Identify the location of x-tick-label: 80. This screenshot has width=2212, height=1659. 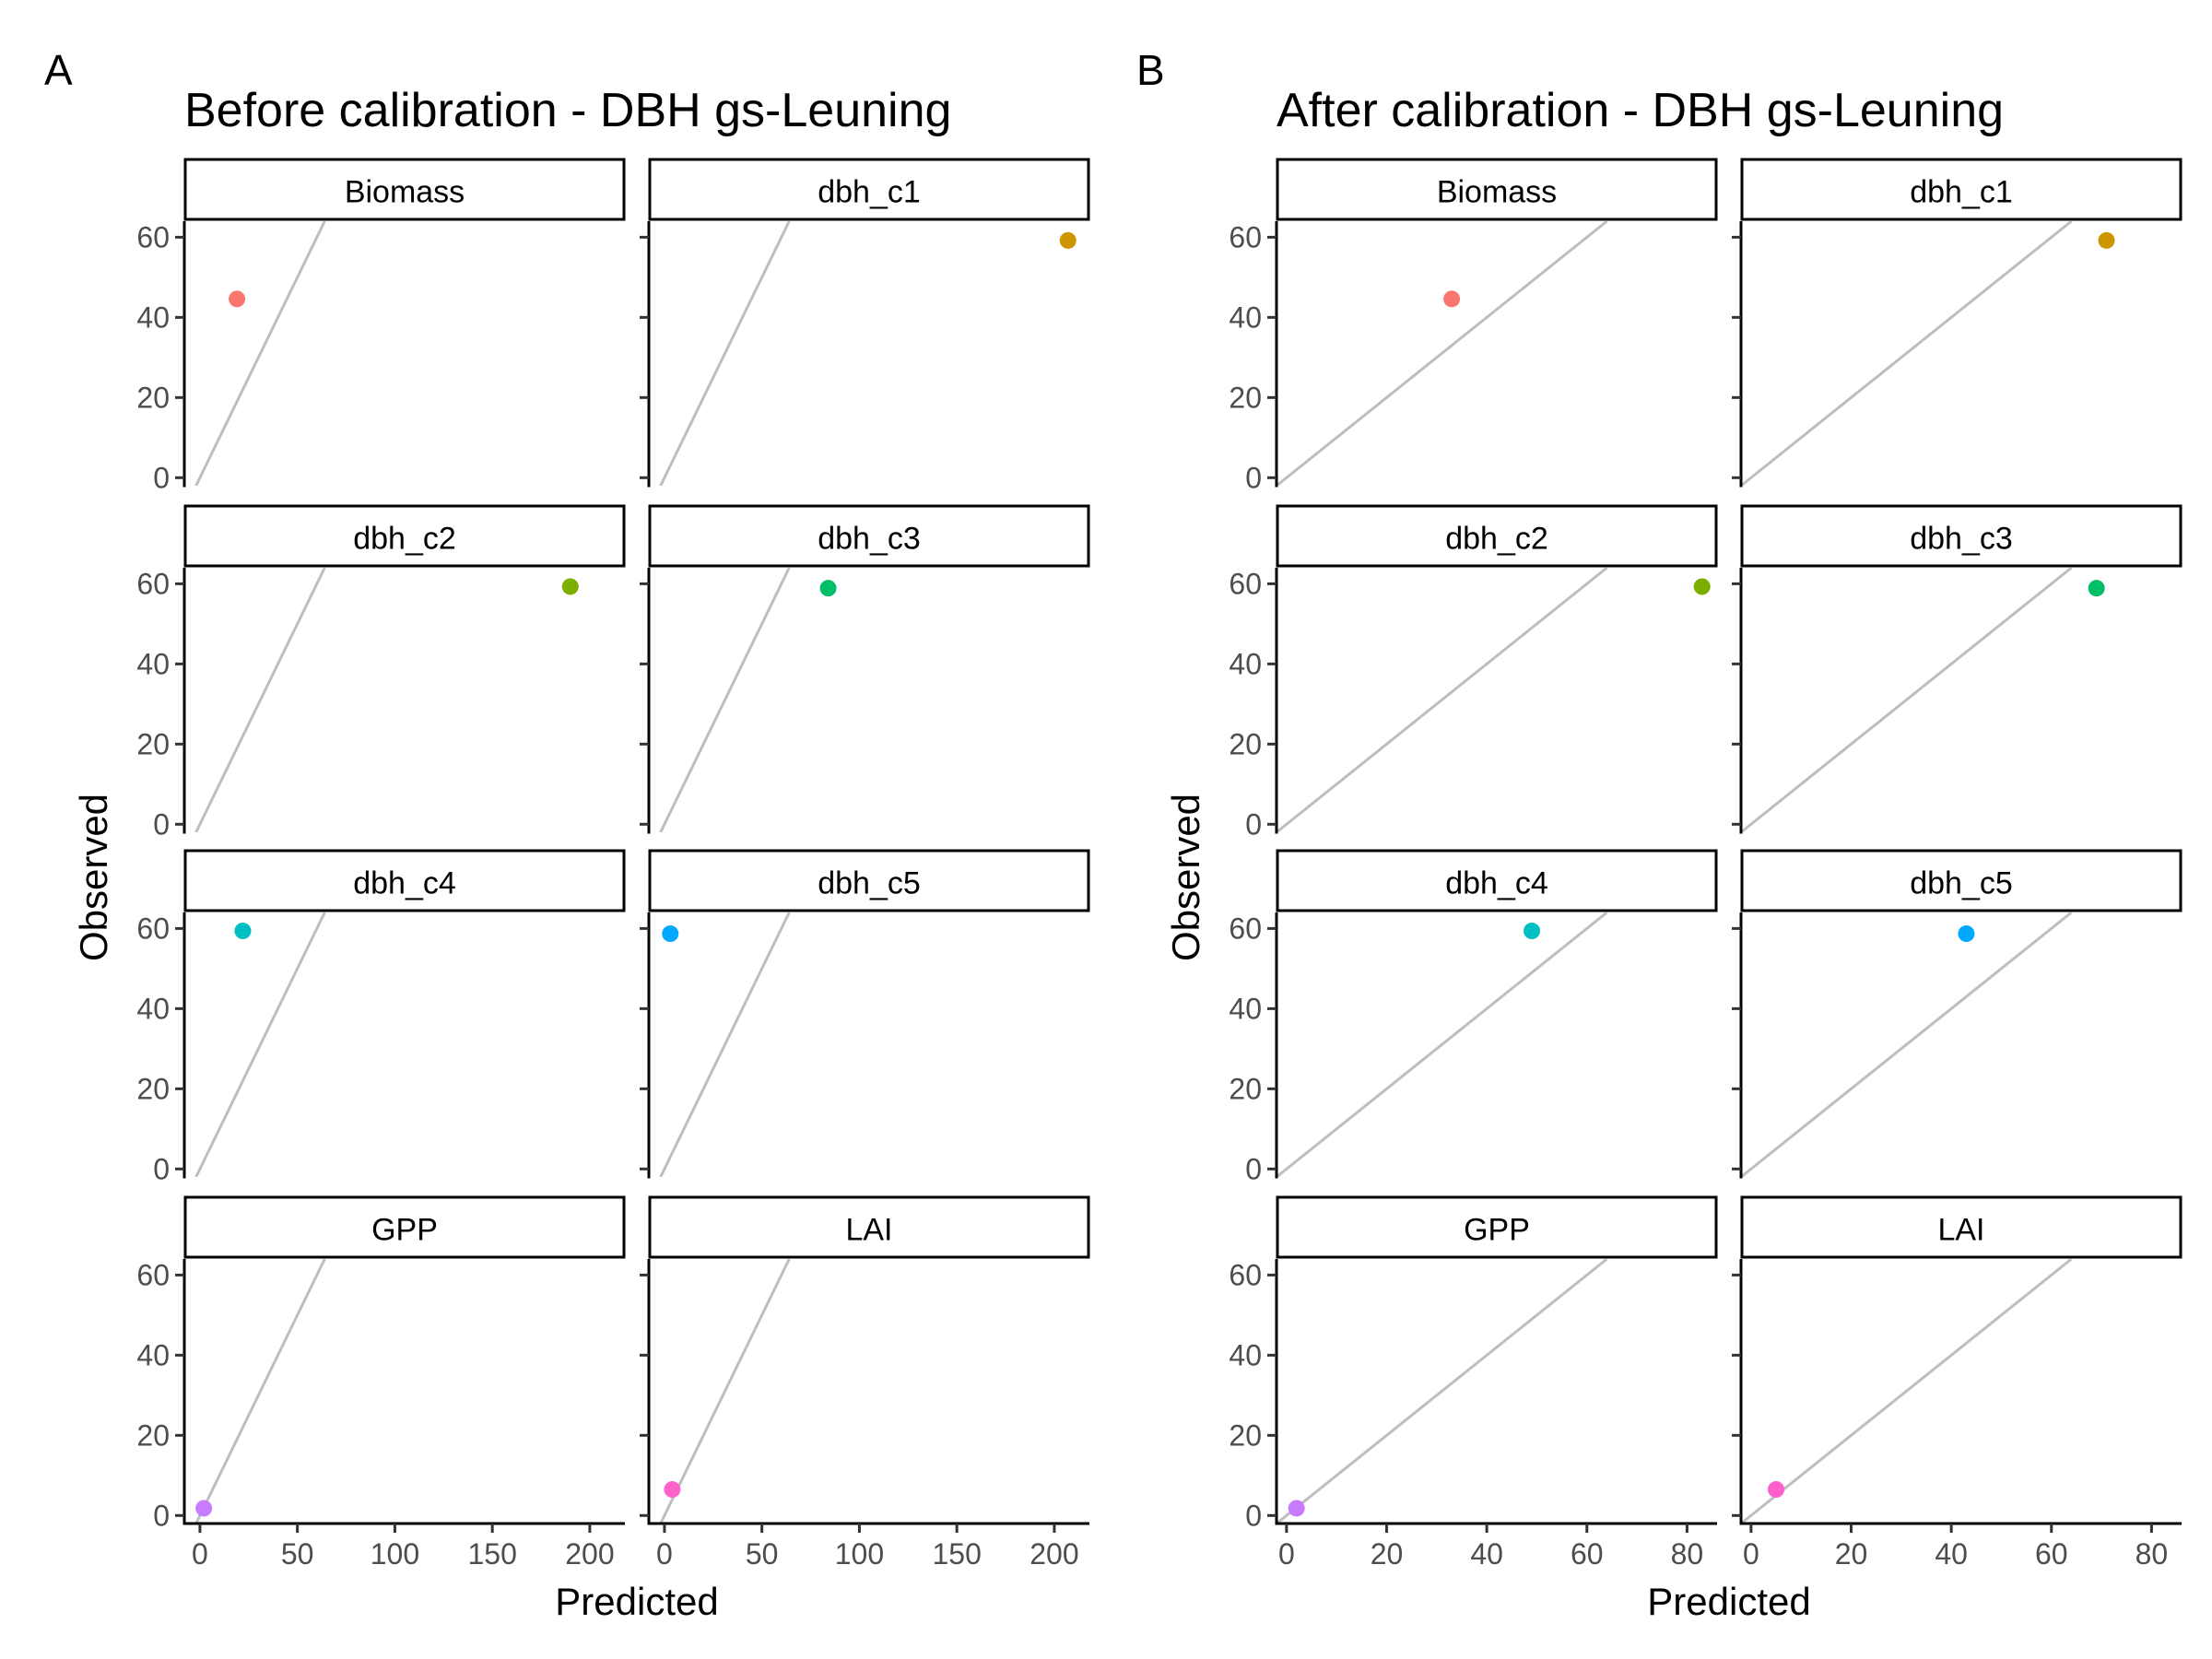
(1687, 1554).